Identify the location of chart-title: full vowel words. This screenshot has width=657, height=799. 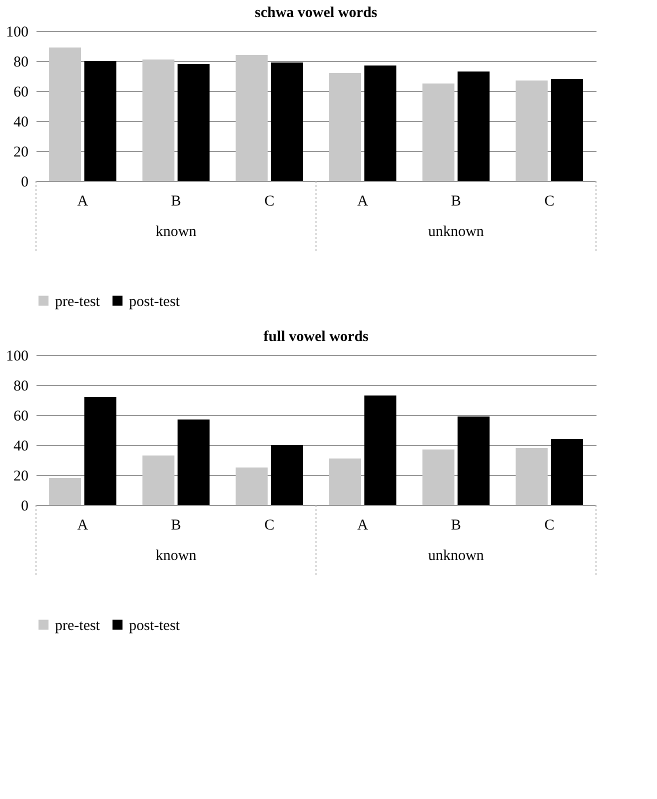
(316, 337).